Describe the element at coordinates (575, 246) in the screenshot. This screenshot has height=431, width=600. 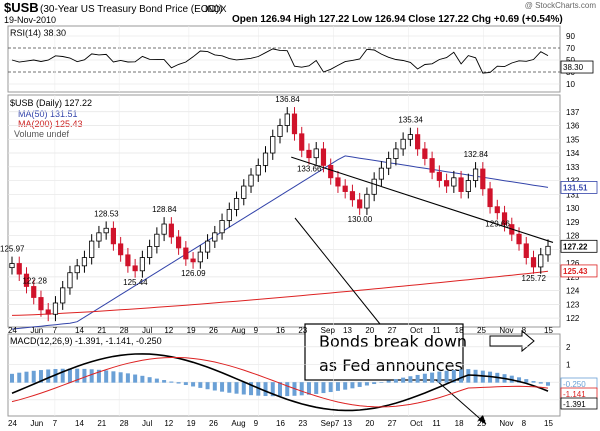
I see `price-tag: 127.22` at that location.